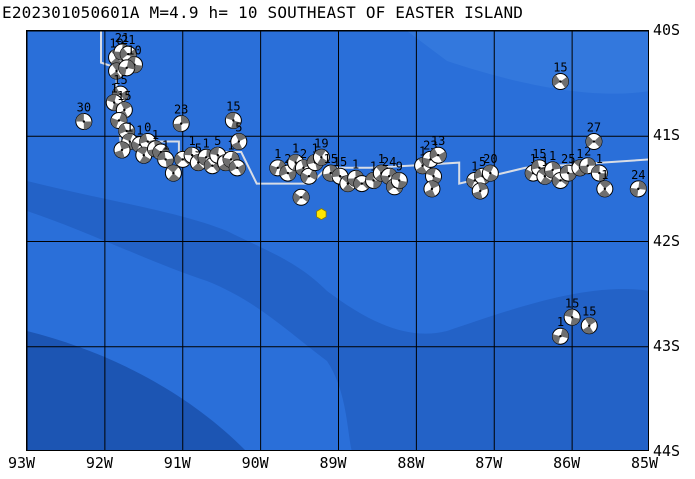  I want to click on epicenter-hexagon-icon, so click(321, 214).